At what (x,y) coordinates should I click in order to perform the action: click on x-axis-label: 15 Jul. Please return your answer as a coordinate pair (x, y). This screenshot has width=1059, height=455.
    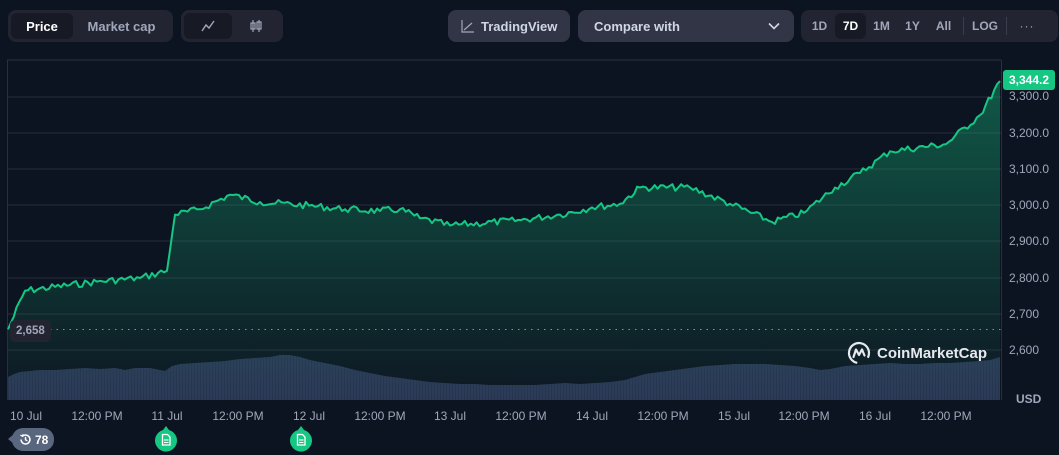
    Looking at the image, I should click on (734, 416).